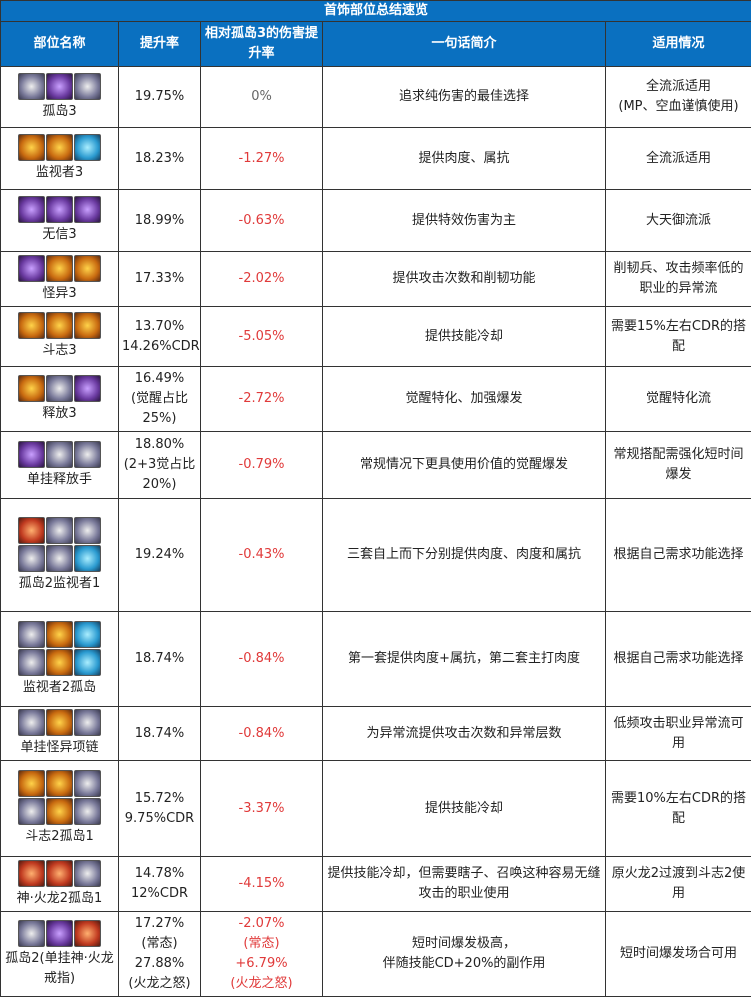 The width and height of the screenshot is (751, 997). What do you see at coordinates (59, 414) in the screenshot?
I see `set-name: 释放3` at bounding box center [59, 414].